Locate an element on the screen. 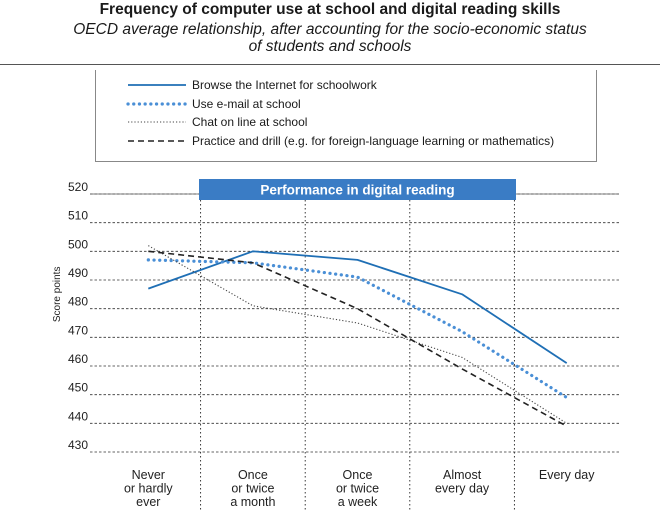 This screenshot has height=511, width=660. legend-label: Chat on line at school is located at coordinates (250, 122).